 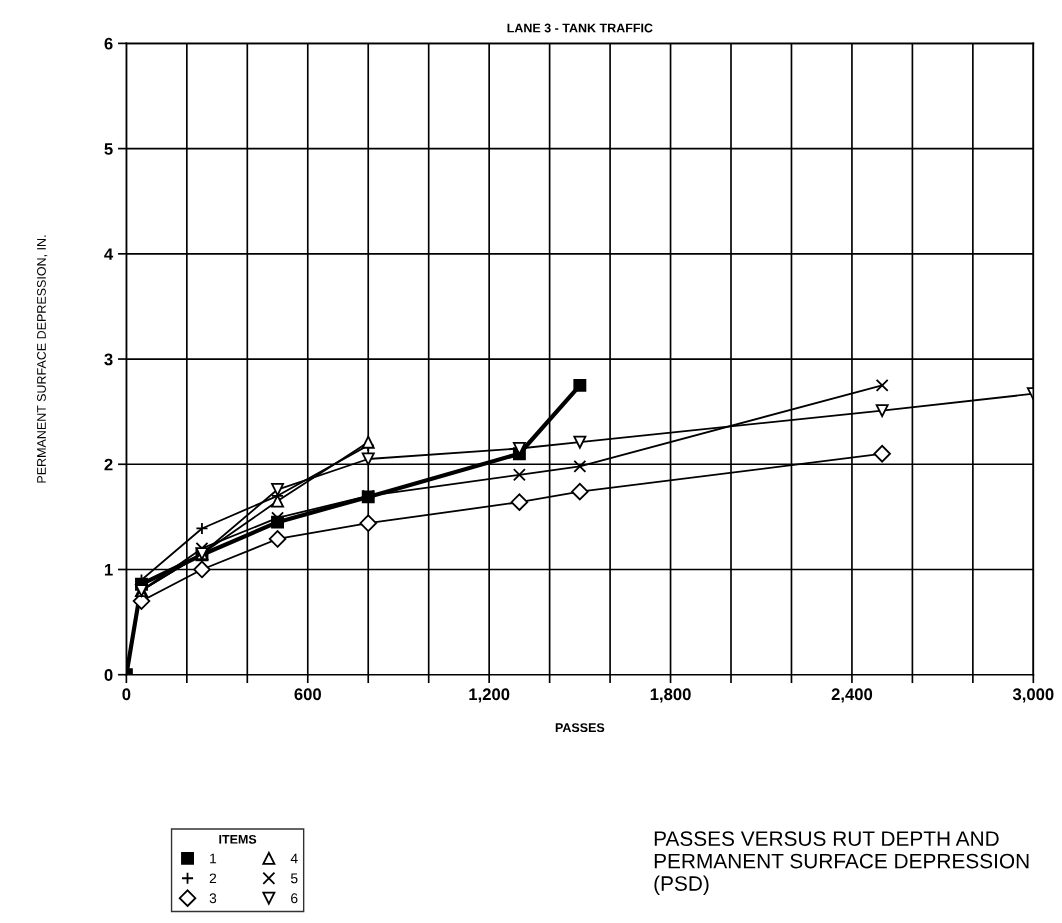 I want to click on legend-label: 1, so click(x=213, y=858).